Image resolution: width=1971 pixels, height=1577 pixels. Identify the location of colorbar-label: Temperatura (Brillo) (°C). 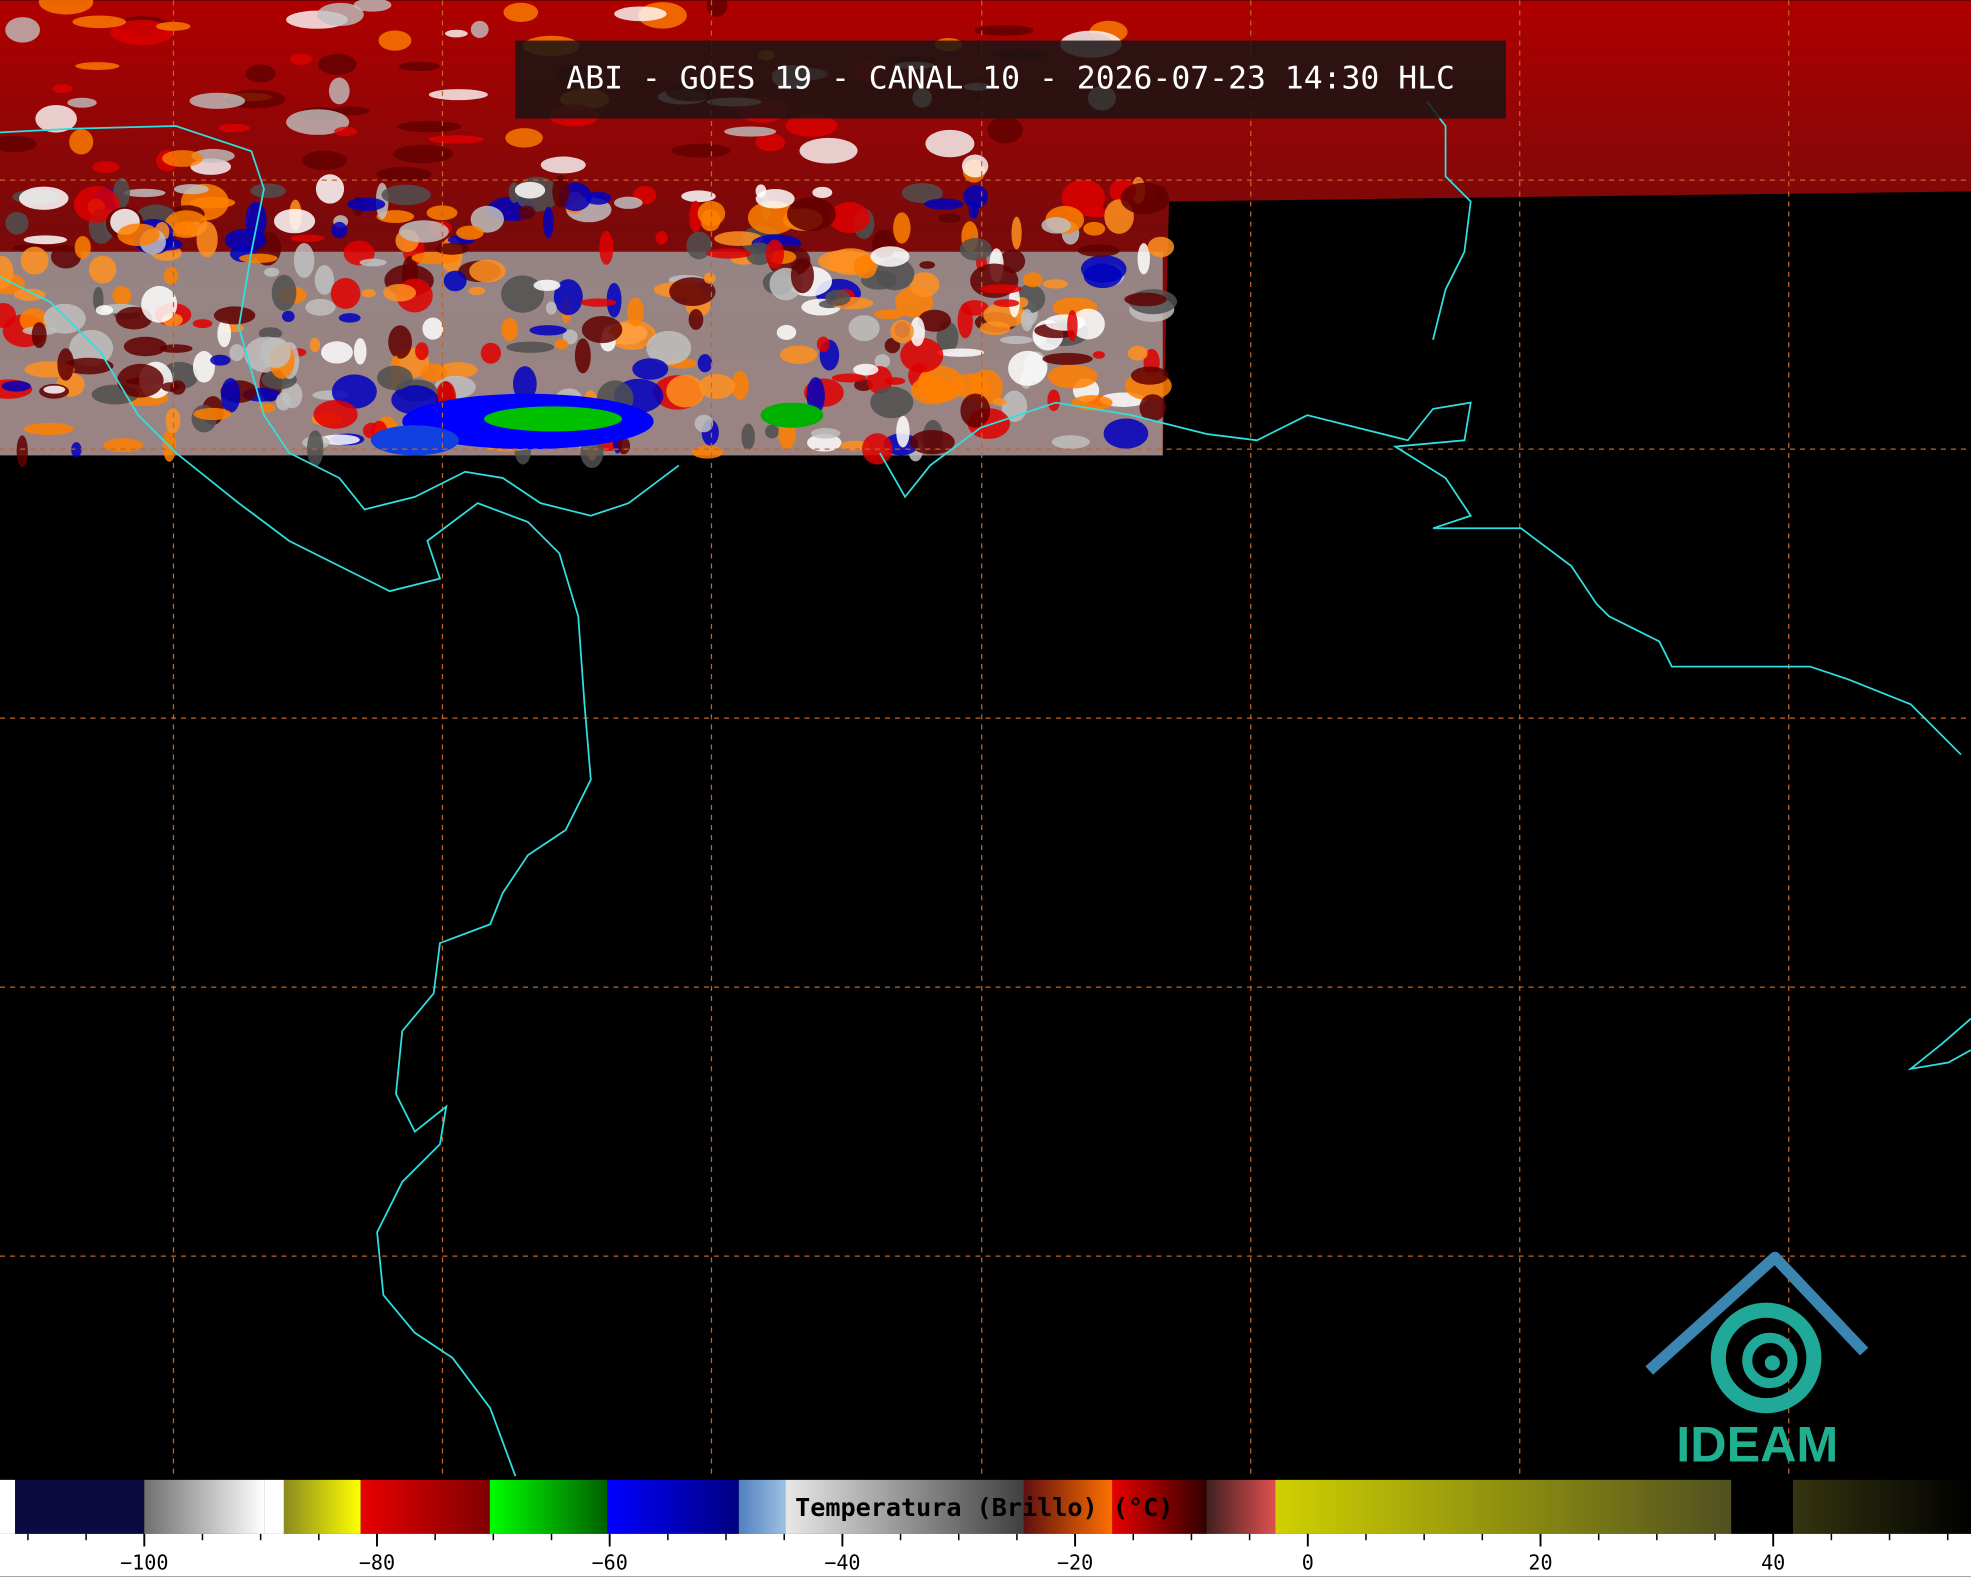
(984, 1507).